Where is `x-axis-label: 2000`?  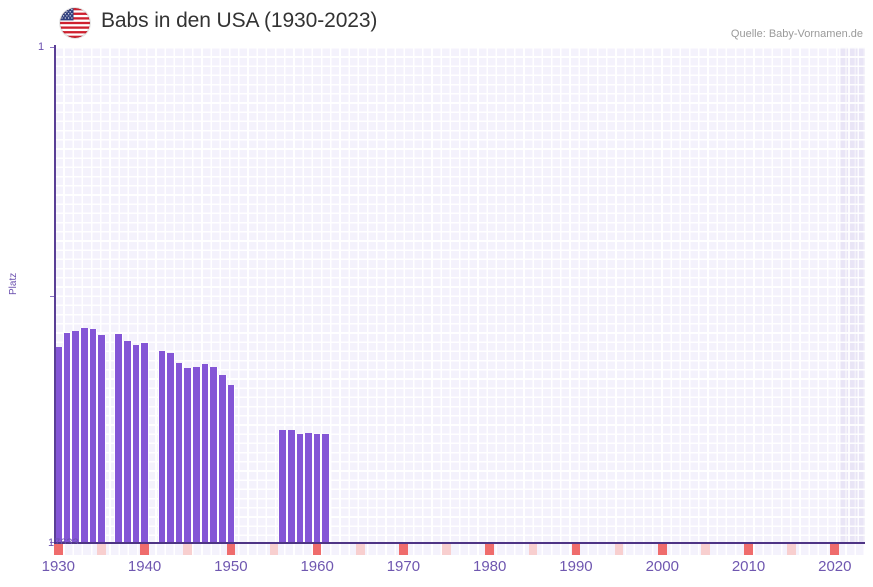
x-axis-label: 2000 is located at coordinates (662, 566).